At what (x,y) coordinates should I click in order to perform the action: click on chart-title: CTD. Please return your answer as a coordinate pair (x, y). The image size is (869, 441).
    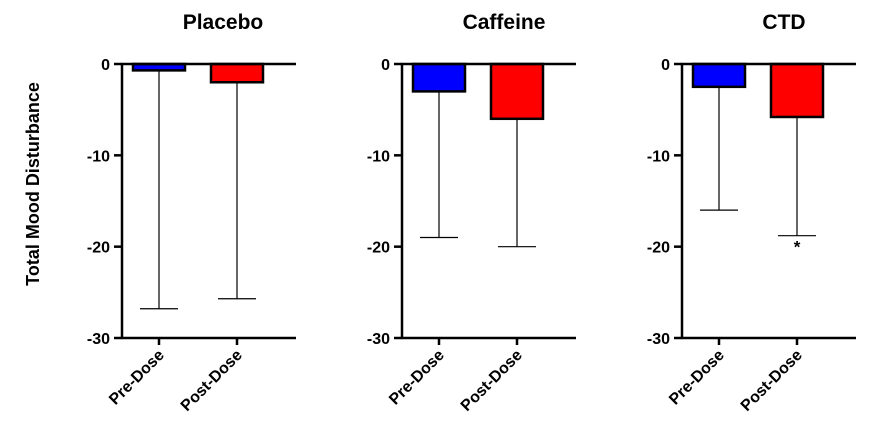
    Looking at the image, I should click on (783, 22).